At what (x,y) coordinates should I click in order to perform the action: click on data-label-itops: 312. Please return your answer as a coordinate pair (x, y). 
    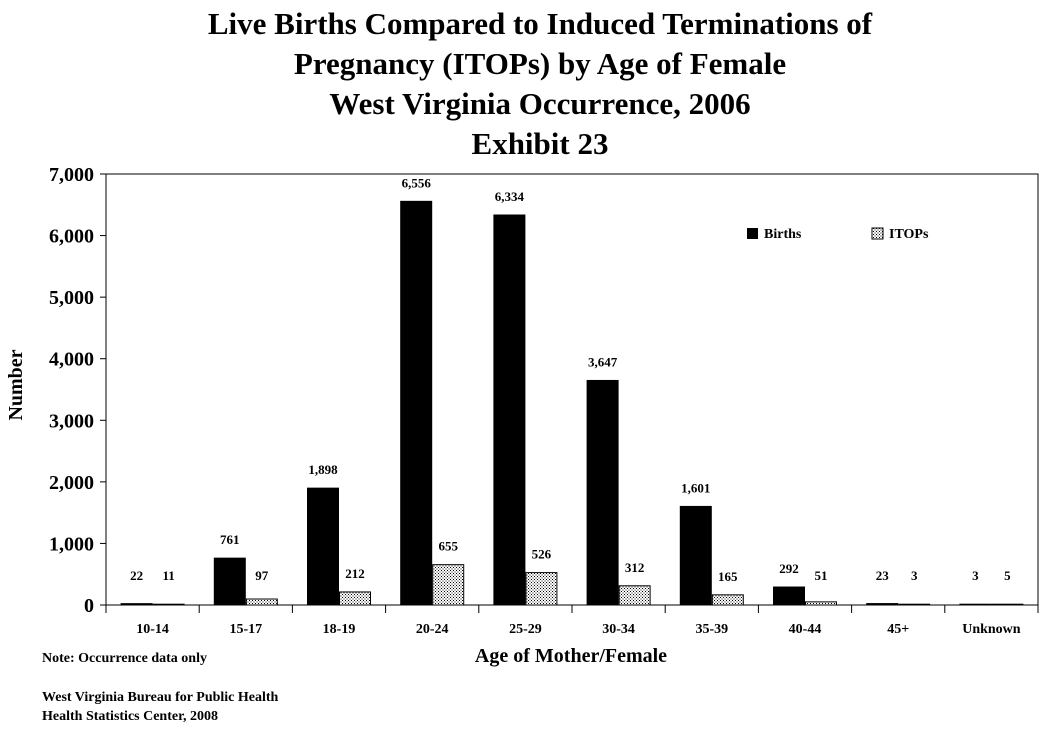
    Looking at the image, I should click on (635, 567).